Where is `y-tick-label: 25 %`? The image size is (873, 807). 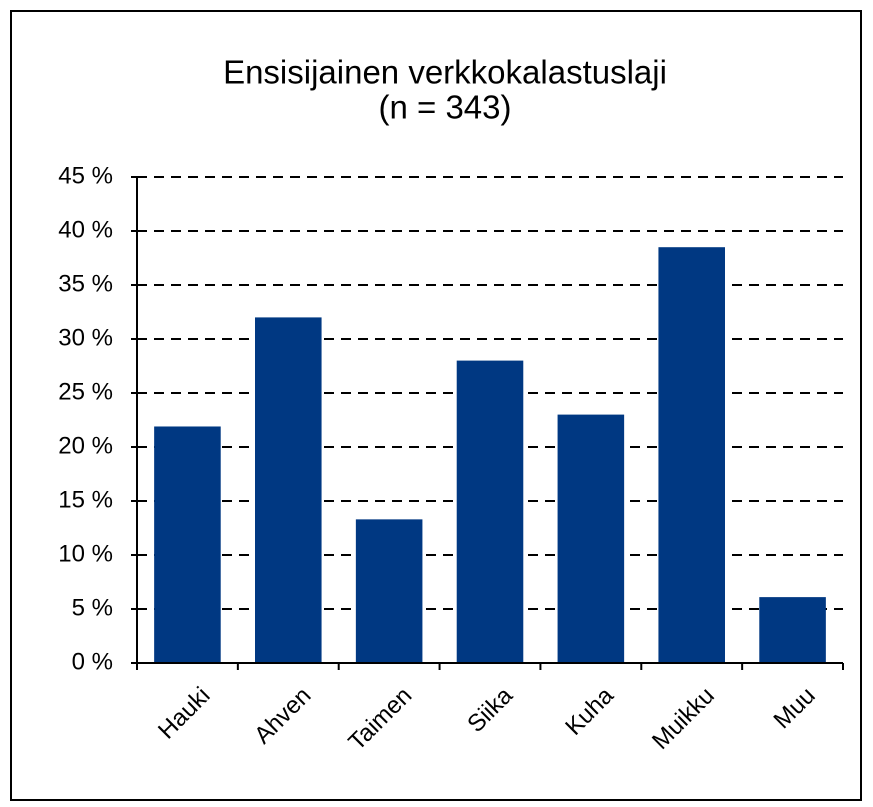 y-tick-label: 25 % is located at coordinates (85, 391).